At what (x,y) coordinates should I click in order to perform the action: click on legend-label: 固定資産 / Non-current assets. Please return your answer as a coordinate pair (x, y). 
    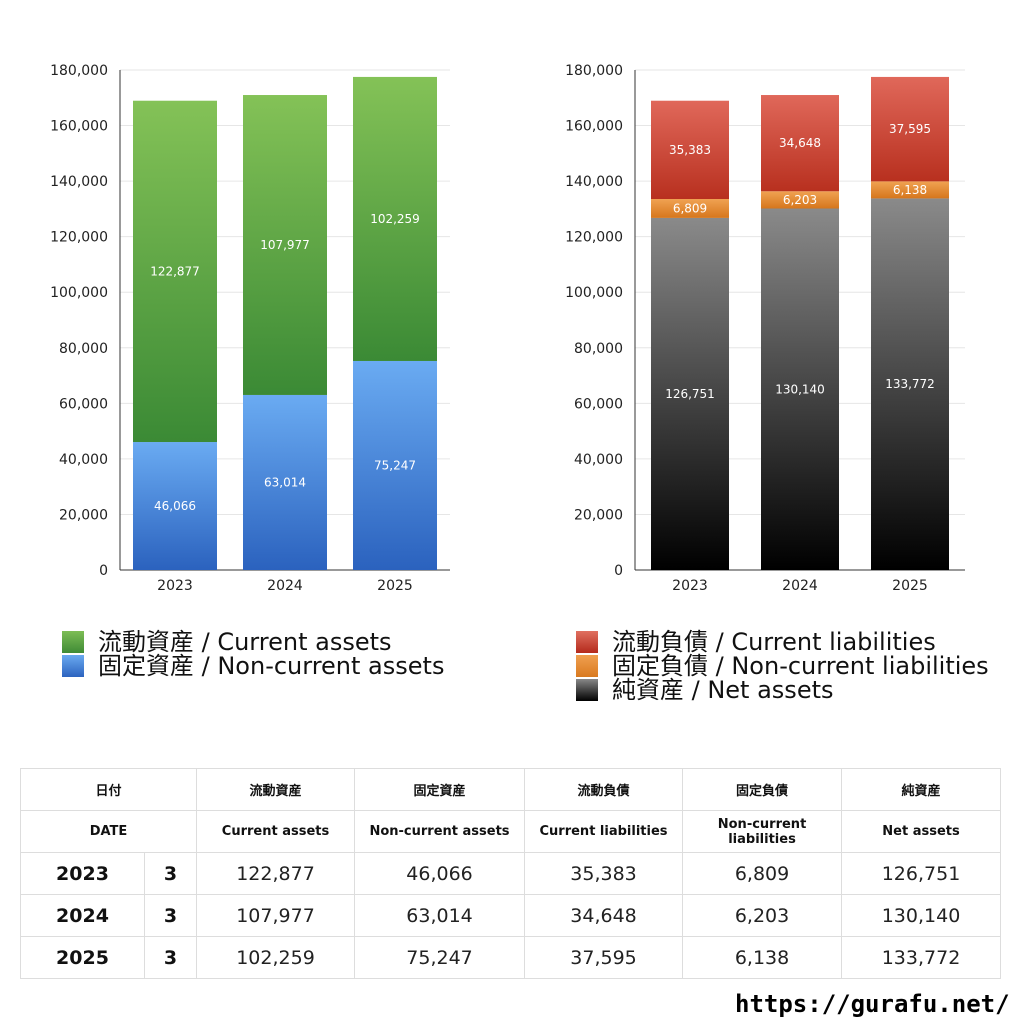
    Looking at the image, I should click on (271, 666).